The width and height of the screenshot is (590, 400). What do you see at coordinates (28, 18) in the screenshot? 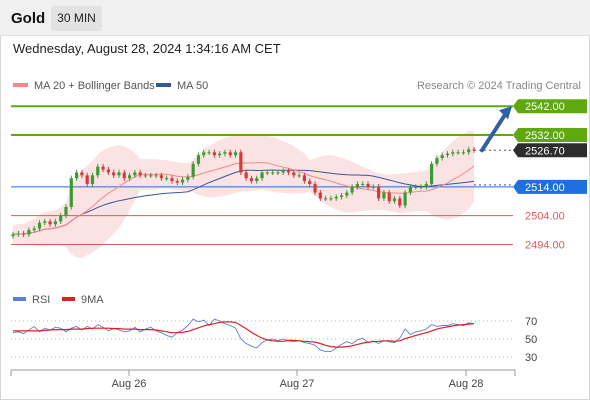
I see `symbol-title: Gold` at bounding box center [28, 18].